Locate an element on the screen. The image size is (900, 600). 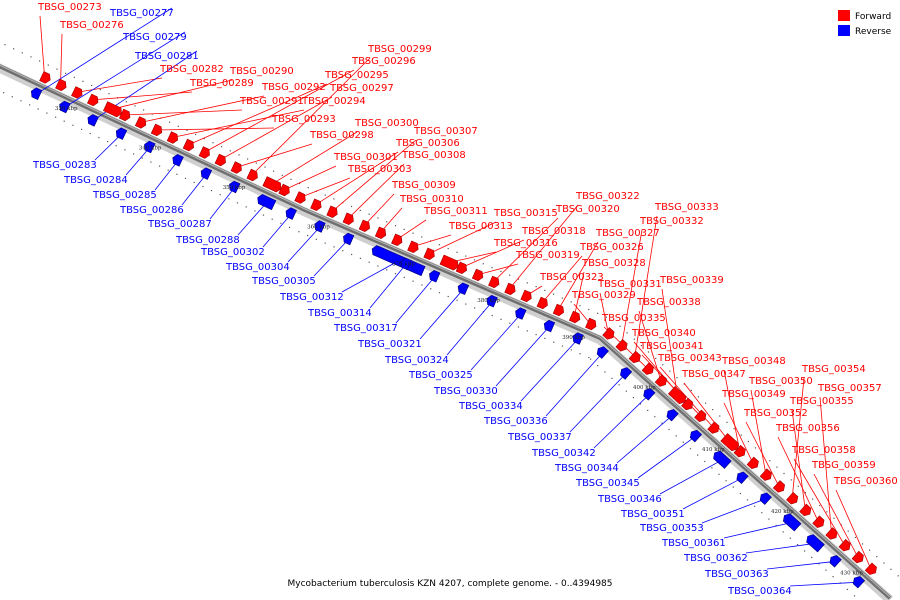
gene-label: TBSG_00358 is located at coordinates (823, 450).